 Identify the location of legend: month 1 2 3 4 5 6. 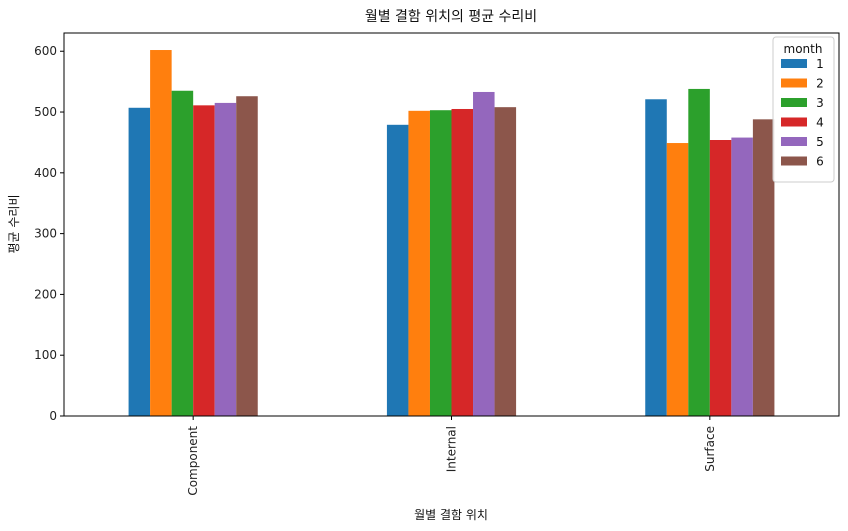
(803, 109).